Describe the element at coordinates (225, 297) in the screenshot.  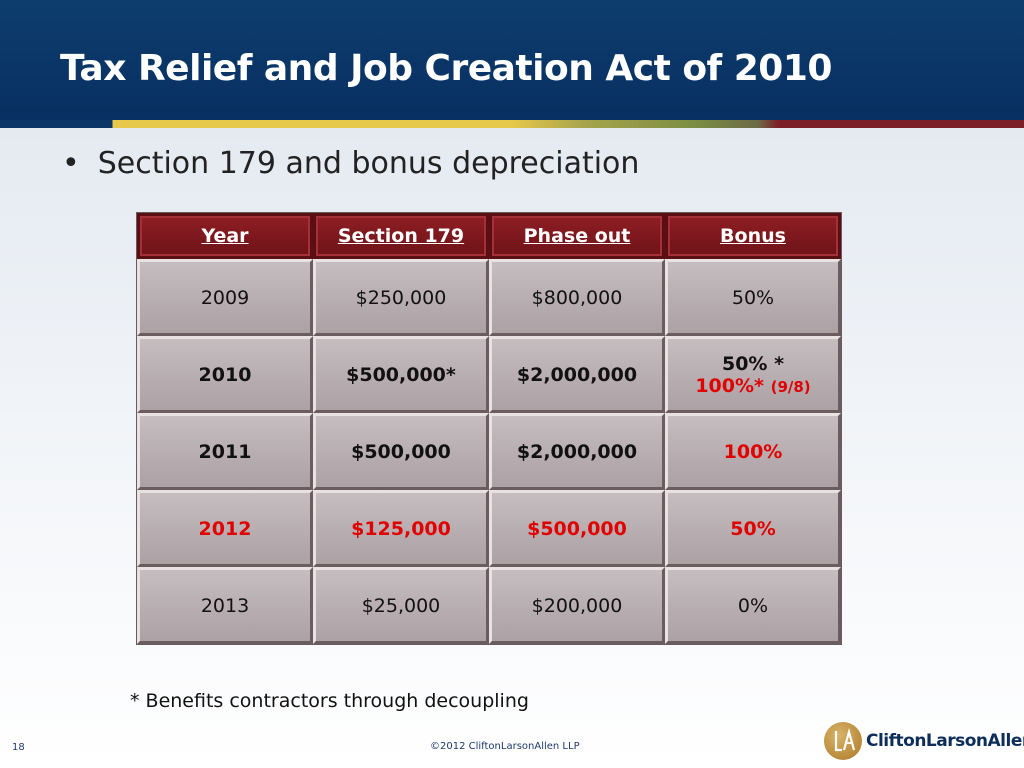
I see `cell-year: 2009` at that location.